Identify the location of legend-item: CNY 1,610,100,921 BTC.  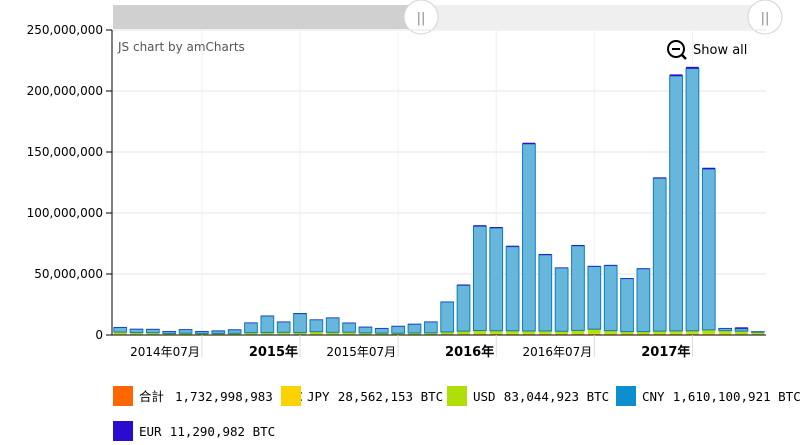
(708, 396).